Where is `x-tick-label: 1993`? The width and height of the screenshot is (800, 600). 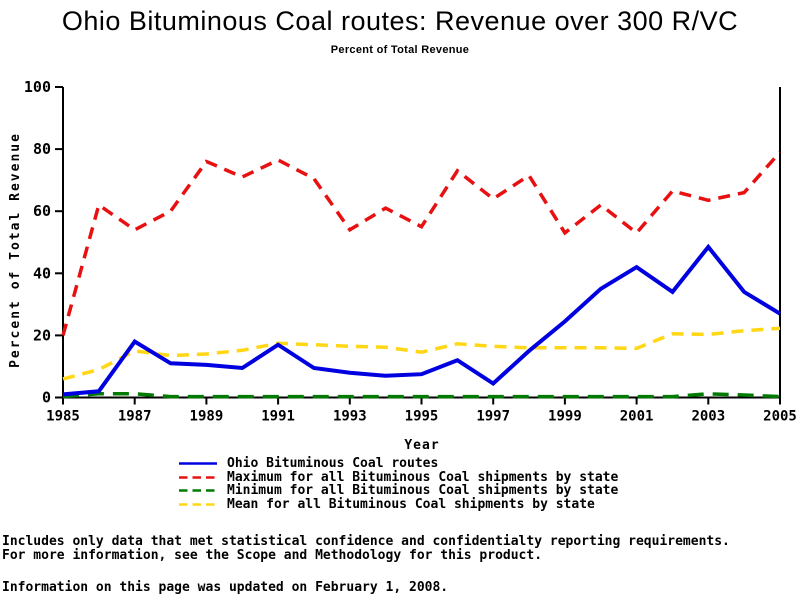 x-tick-label: 1993 is located at coordinates (350, 417).